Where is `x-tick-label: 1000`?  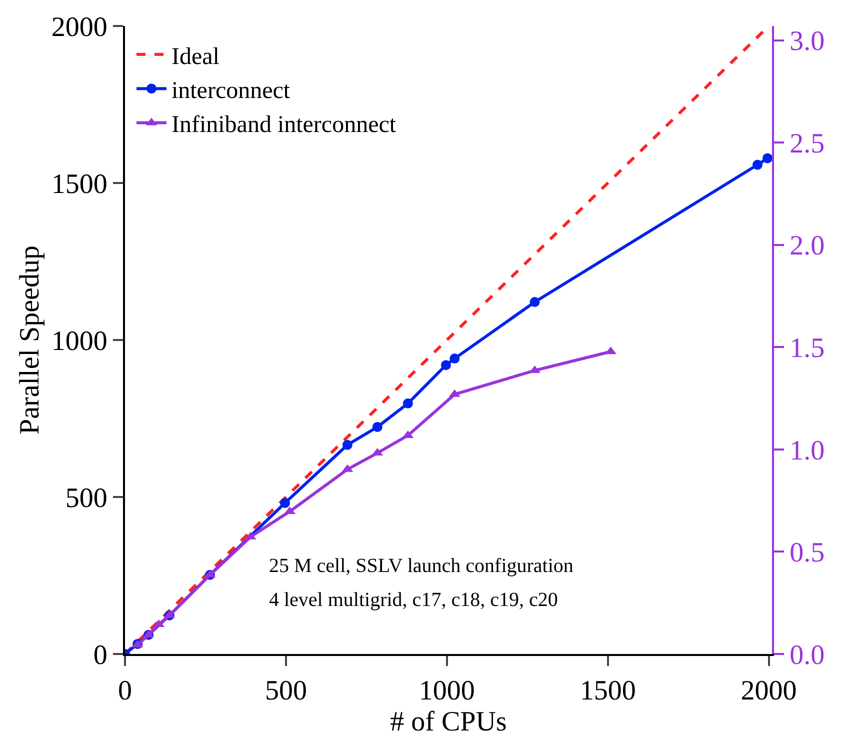 x-tick-label: 1000 is located at coordinates (446, 691).